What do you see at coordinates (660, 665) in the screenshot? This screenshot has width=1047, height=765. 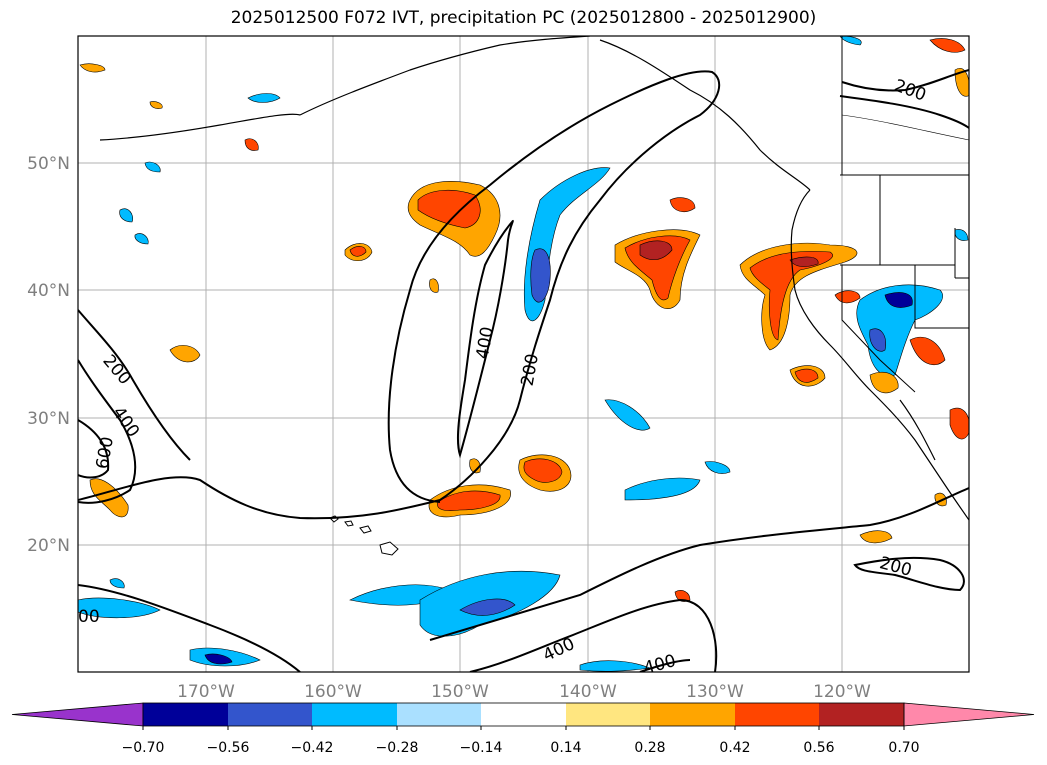 I see `contour-label-400-southeast: 400` at bounding box center [660, 665].